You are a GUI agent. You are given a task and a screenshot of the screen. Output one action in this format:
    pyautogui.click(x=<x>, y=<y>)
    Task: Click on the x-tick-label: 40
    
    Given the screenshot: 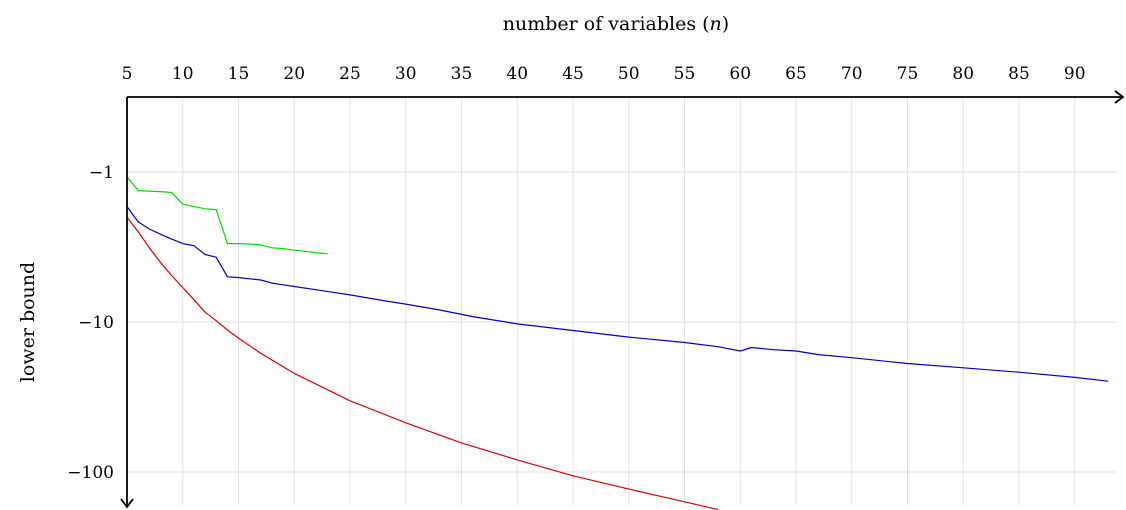 What is the action you would take?
    pyautogui.click(x=517, y=74)
    